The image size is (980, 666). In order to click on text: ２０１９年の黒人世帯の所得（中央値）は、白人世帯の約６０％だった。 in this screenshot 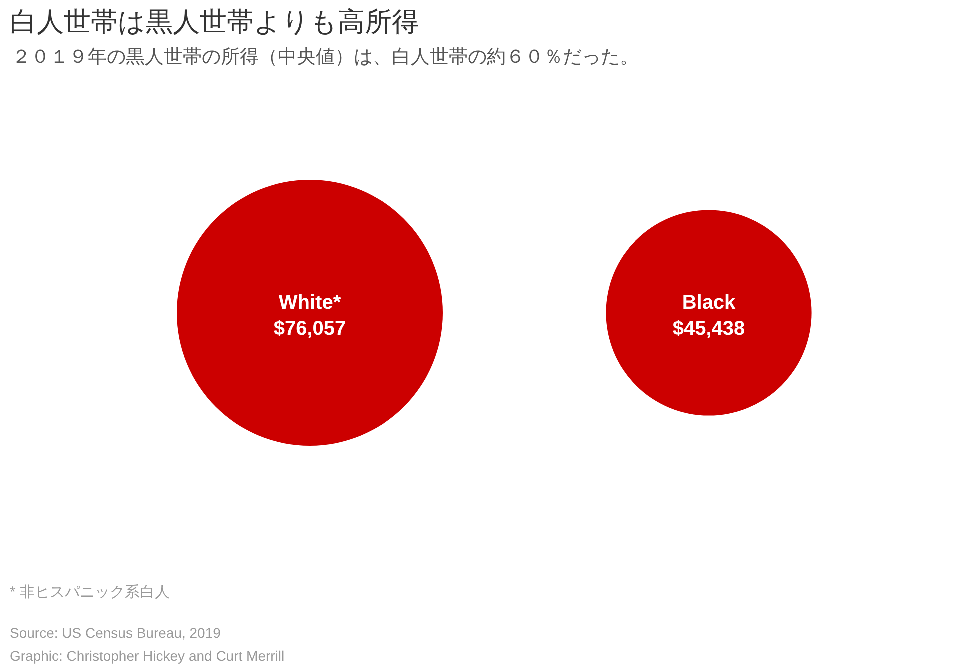, I will do `click(325, 57)`.